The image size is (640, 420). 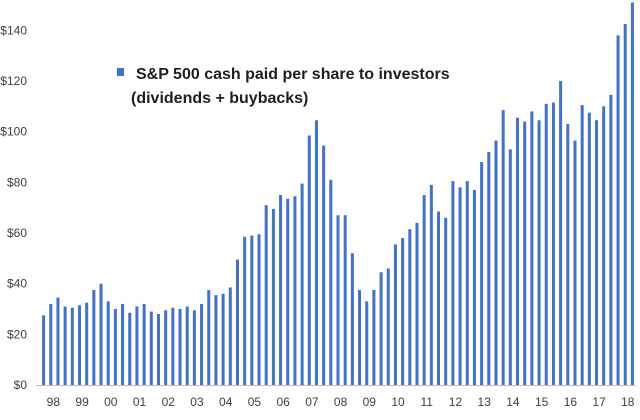 What do you see at coordinates (571, 402) in the screenshot?
I see `x-tick-label: 16` at bounding box center [571, 402].